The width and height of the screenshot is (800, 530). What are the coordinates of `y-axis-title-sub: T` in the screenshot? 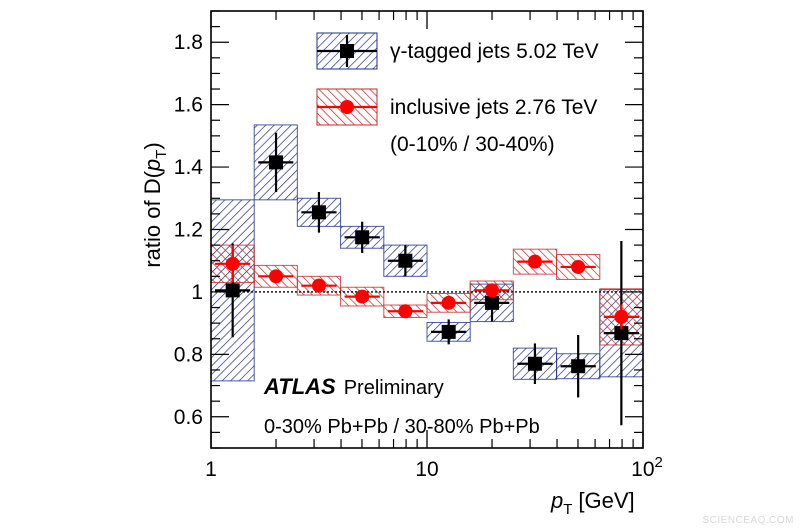 It's located at (161, 154).